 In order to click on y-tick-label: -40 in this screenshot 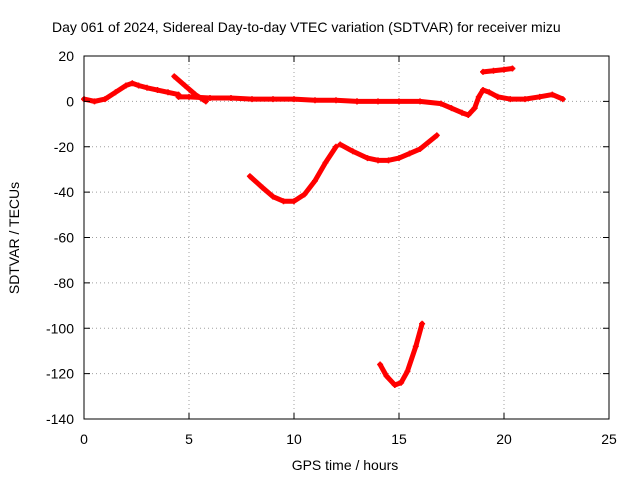, I will do `click(64, 192)`.